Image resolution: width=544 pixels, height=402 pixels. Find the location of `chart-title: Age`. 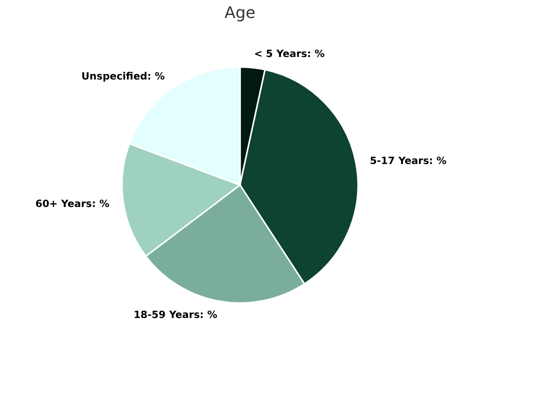

chart-title: Age is located at coordinates (240, 12).